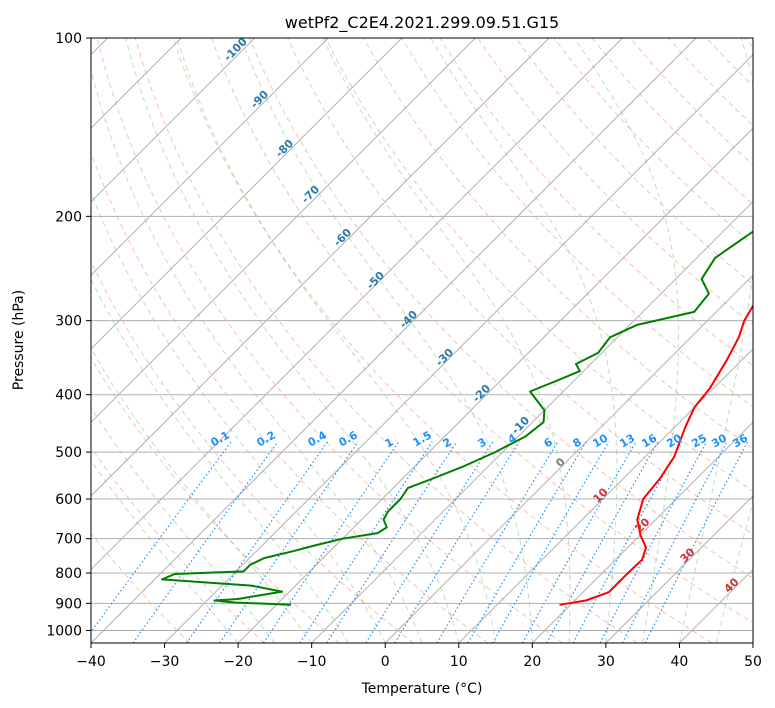 The image size is (775, 708). I want to click on y-tick-label: 300, so click(68, 322).